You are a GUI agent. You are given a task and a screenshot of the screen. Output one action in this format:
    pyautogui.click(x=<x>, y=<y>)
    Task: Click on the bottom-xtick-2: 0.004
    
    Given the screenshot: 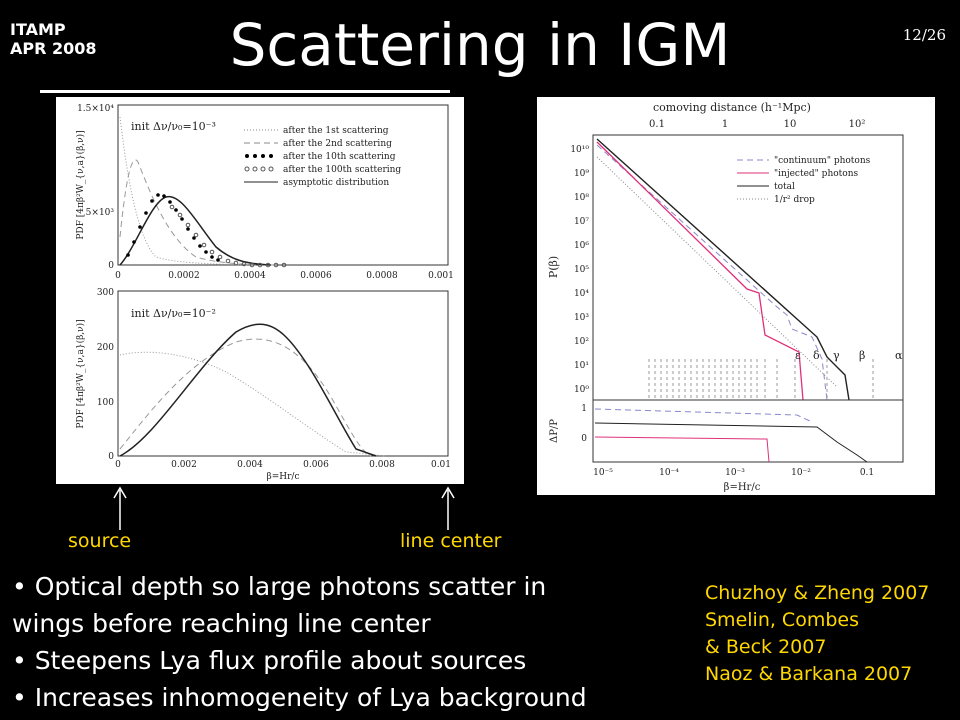 What is the action you would take?
    pyautogui.click(x=250, y=465)
    